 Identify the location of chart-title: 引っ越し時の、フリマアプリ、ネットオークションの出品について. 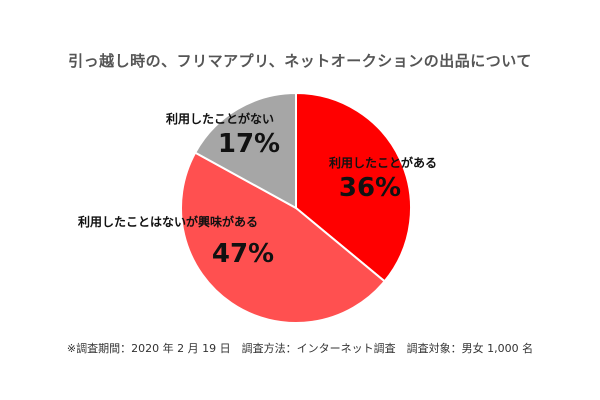
(300, 61).